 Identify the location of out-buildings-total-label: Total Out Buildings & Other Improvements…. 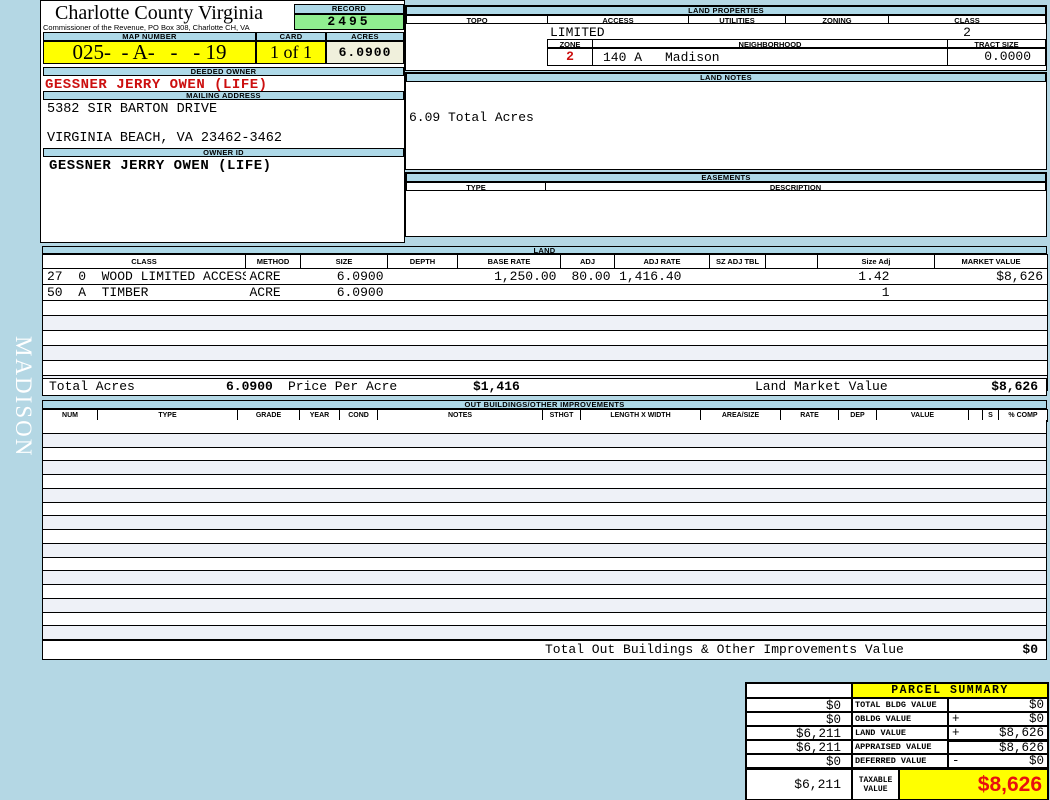
(724, 649).